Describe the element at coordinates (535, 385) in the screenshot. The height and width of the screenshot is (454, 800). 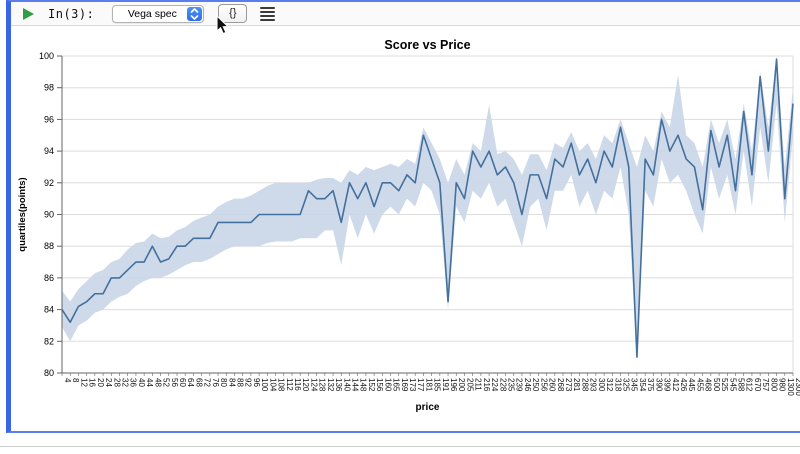
I see `x-tick-label: 250` at that location.